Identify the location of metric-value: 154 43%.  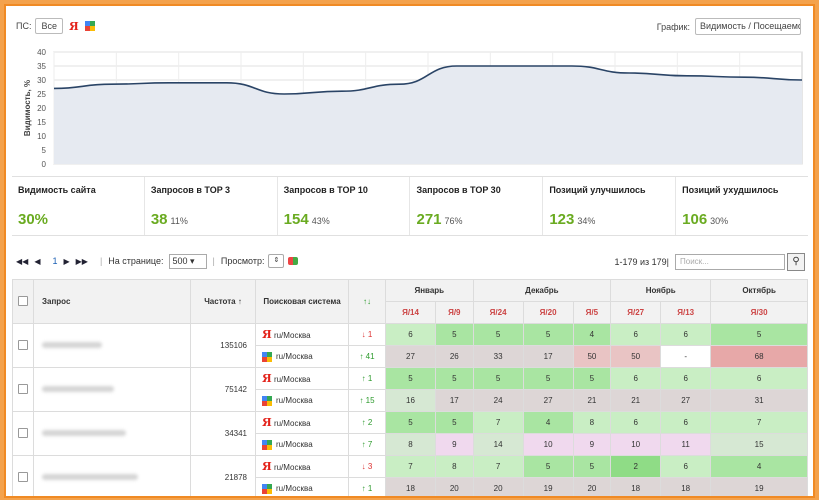
(306, 219).